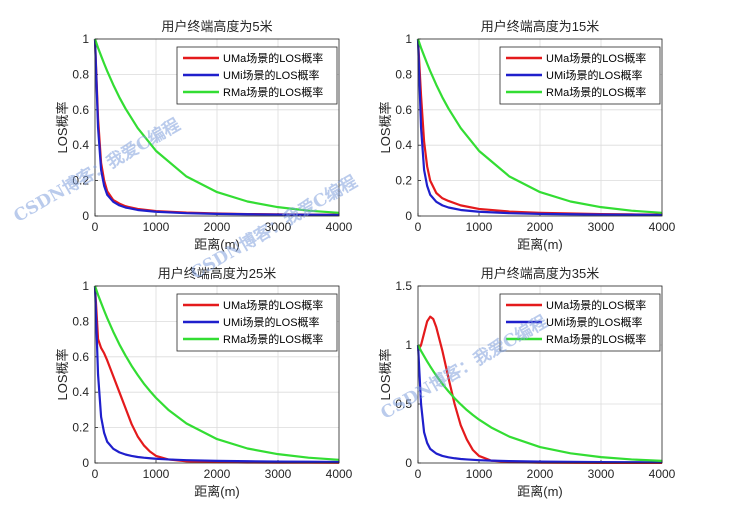  What do you see at coordinates (216, 26) in the screenshot?
I see `chart-title: 用户终端高度为5米` at bounding box center [216, 26].